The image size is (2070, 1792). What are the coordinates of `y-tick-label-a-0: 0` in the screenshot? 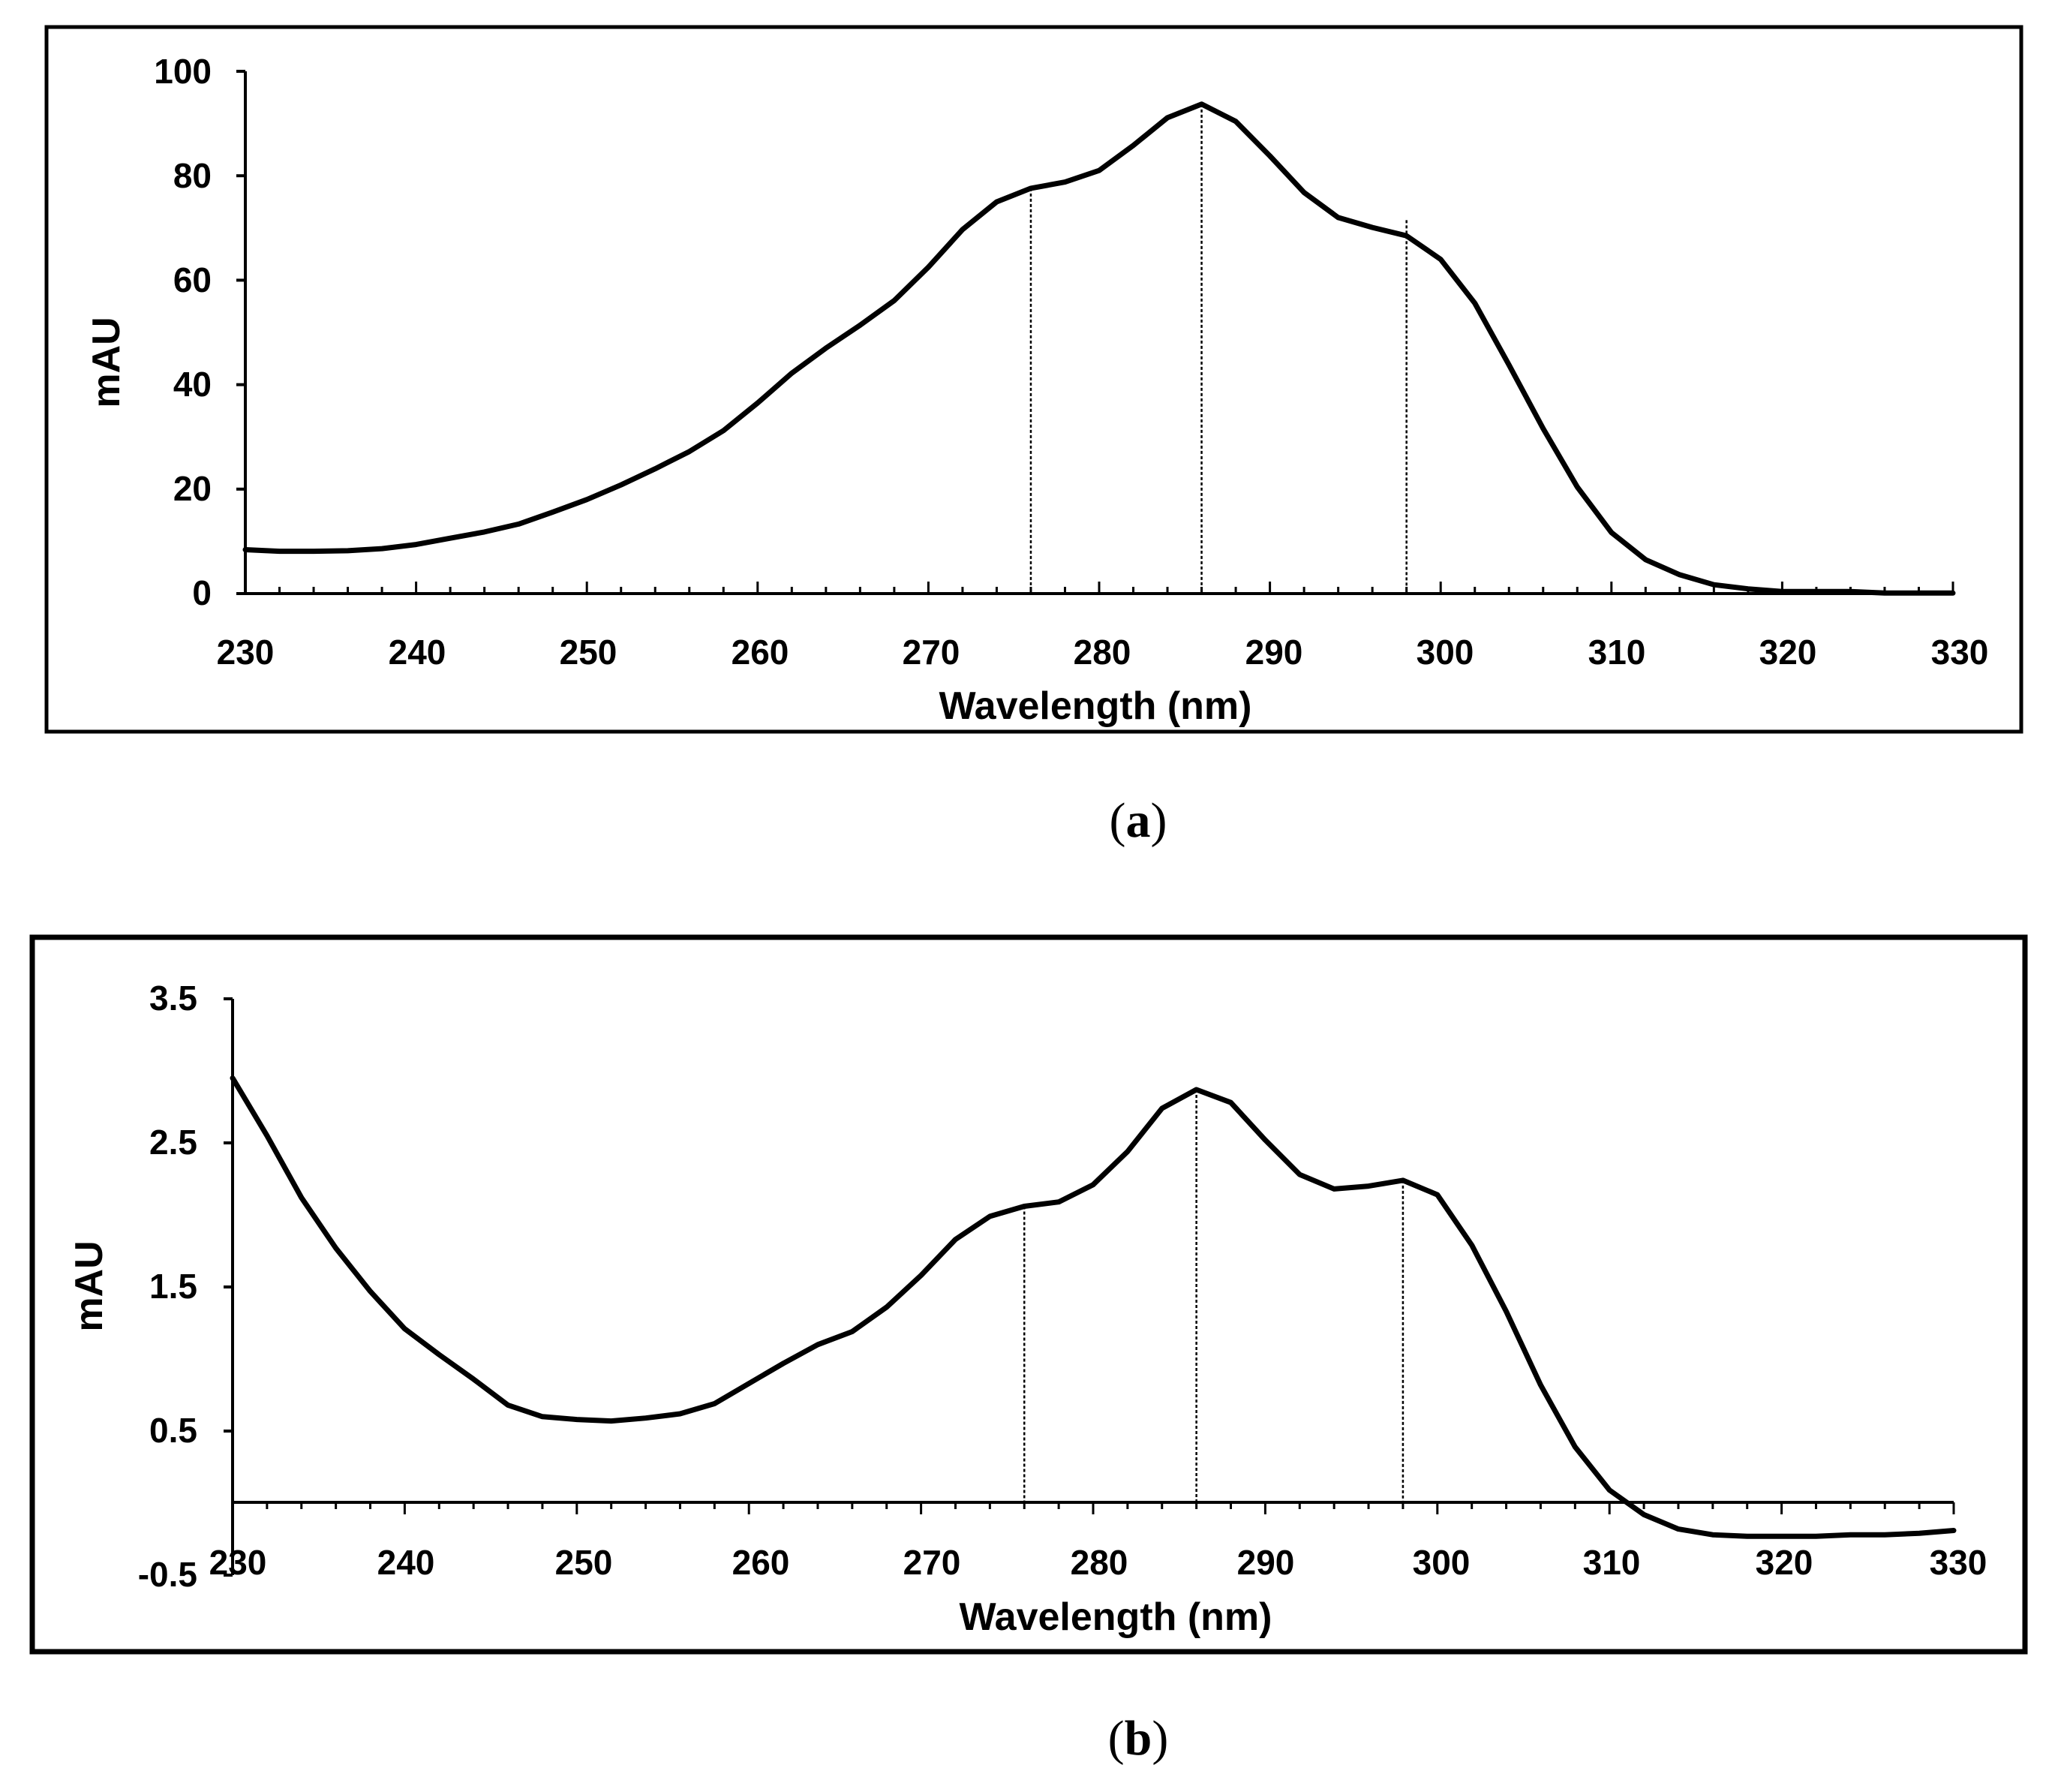 It's located at (202, 592).